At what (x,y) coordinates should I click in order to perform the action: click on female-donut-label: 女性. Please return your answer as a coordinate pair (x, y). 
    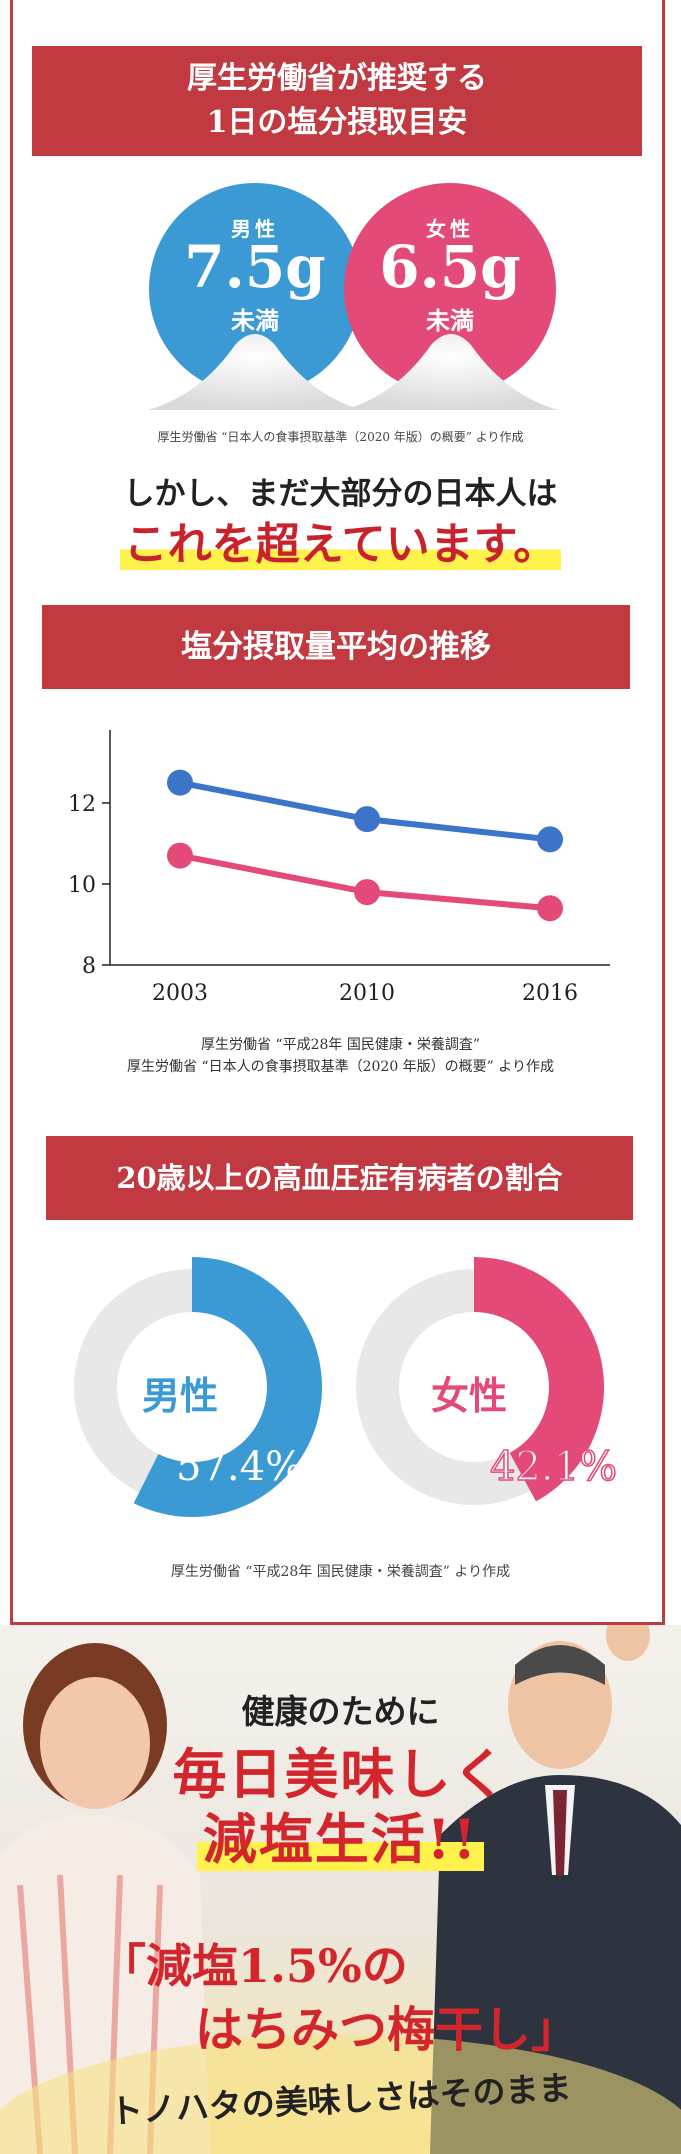
    Looking at the image, I should click on (468, 1395).